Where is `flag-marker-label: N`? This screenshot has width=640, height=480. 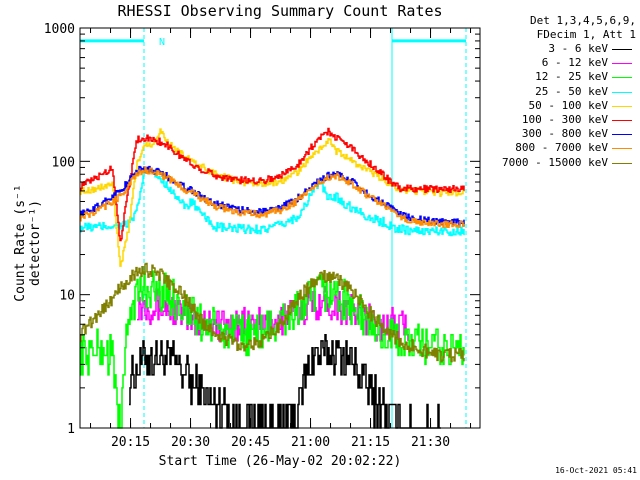 flag-marker-label: N is located at coordinates (162, 42).